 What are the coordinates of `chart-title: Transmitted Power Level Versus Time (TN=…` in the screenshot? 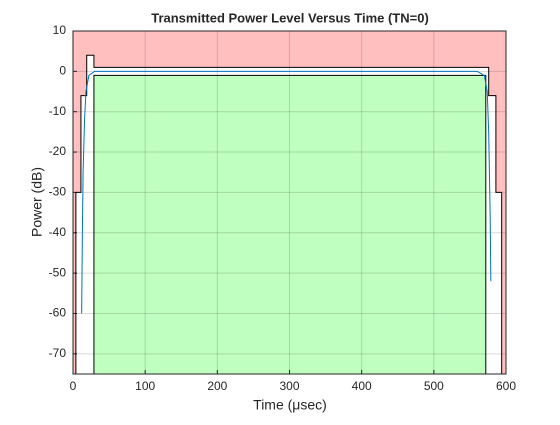 It's located at (290, 17).